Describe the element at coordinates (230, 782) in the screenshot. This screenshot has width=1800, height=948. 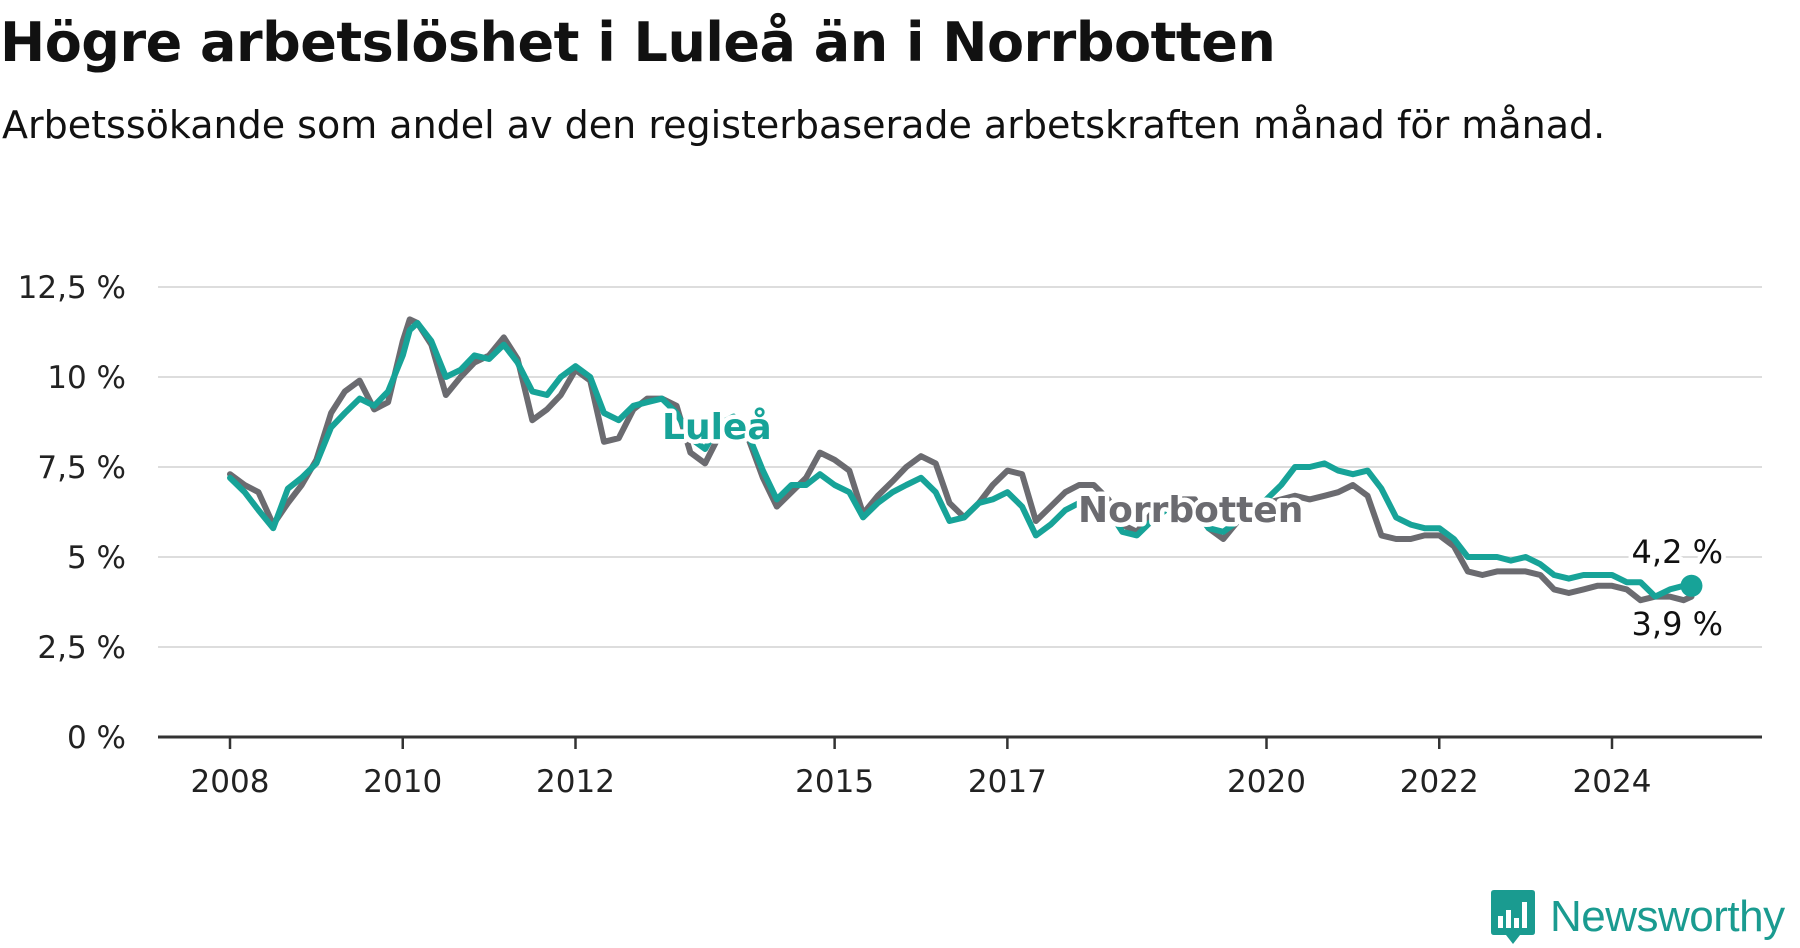
I see `x-tick-label: 2008` at that location.